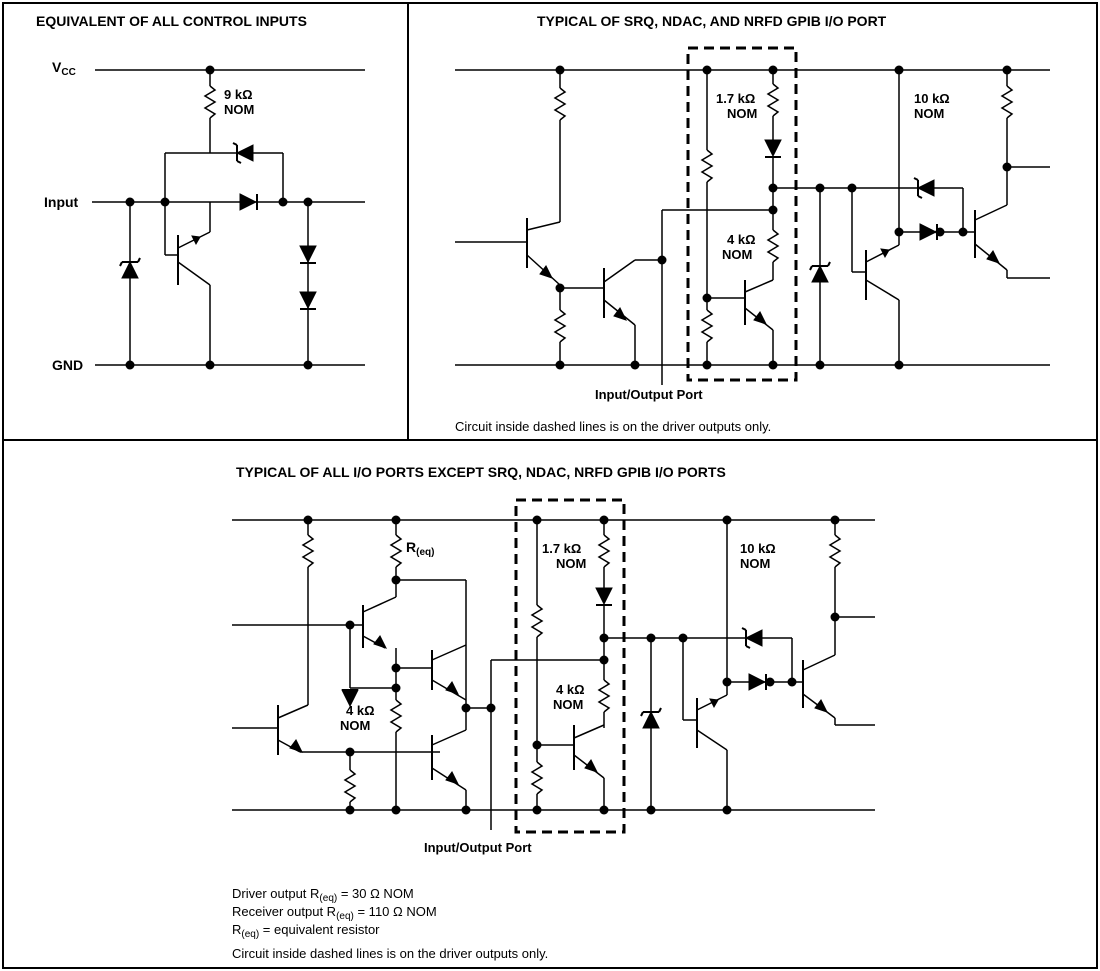 The image size is (1100, 971). What do you see at coordinates (345, 916) in the screenshot?
I see `note-receiver-sub: (eq)` at bounding box center [345, 916].